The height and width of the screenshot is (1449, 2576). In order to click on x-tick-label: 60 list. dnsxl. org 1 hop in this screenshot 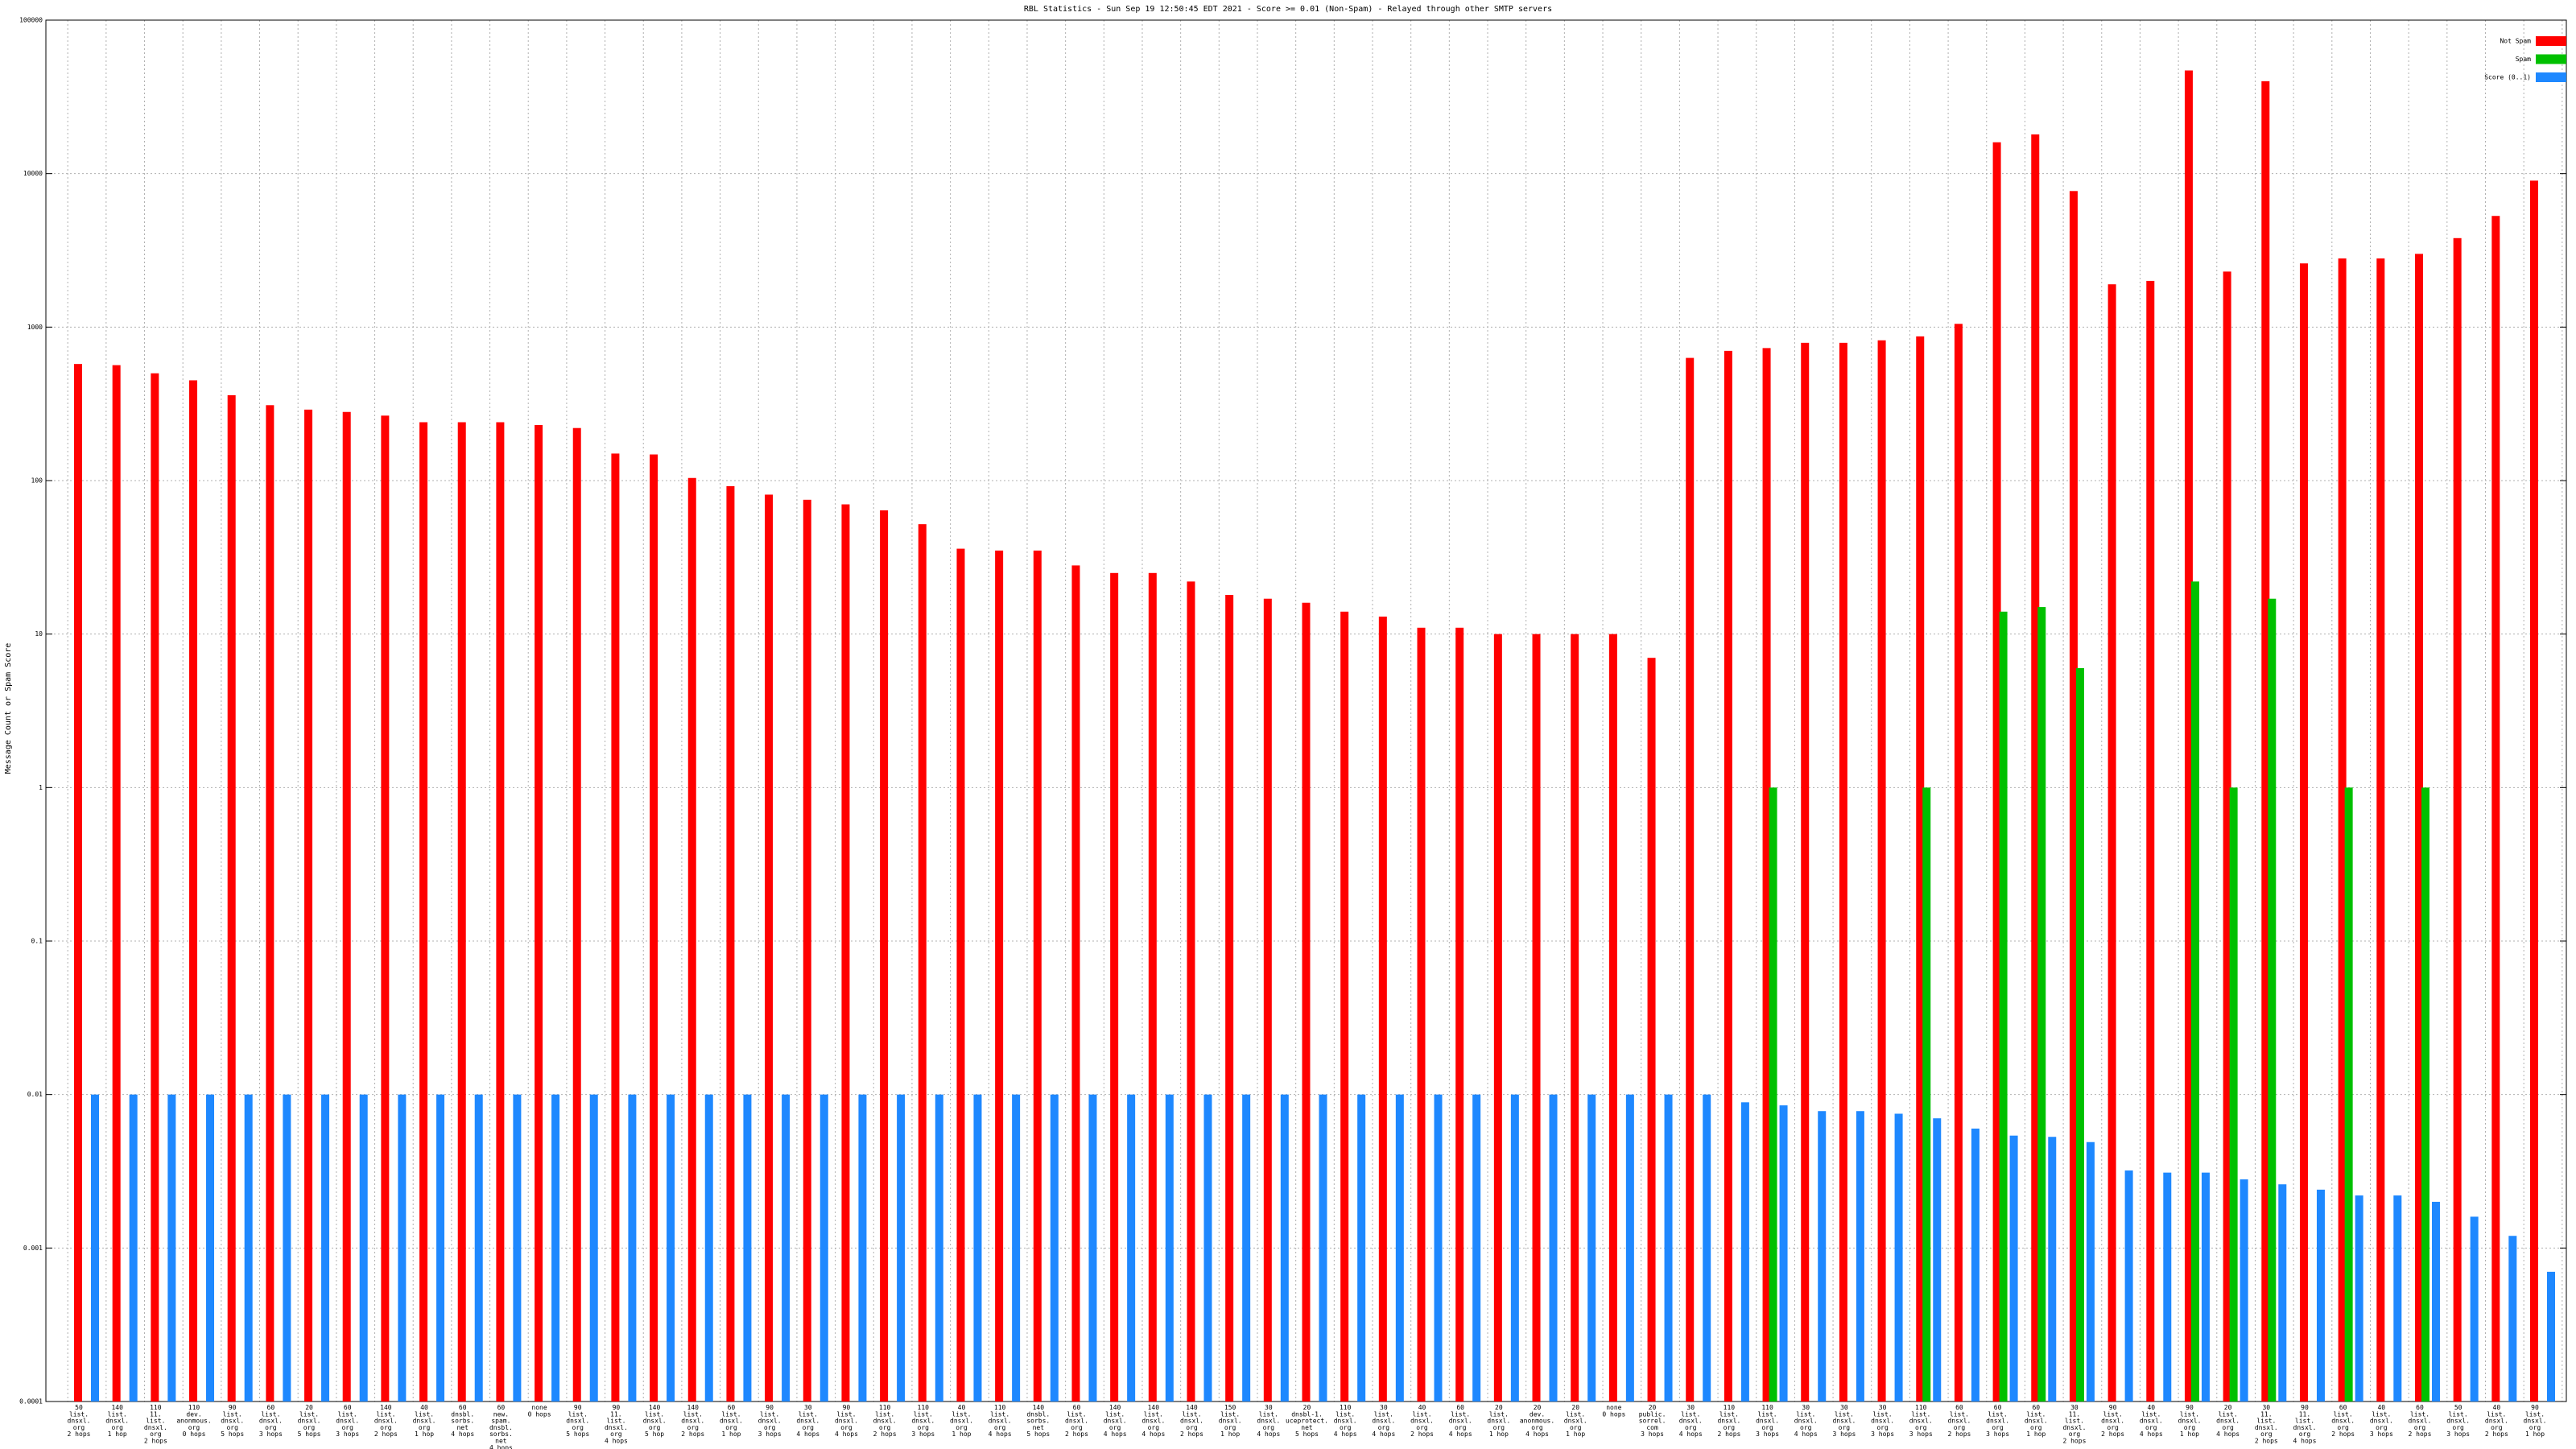, I will do `click(731, 1421)`.